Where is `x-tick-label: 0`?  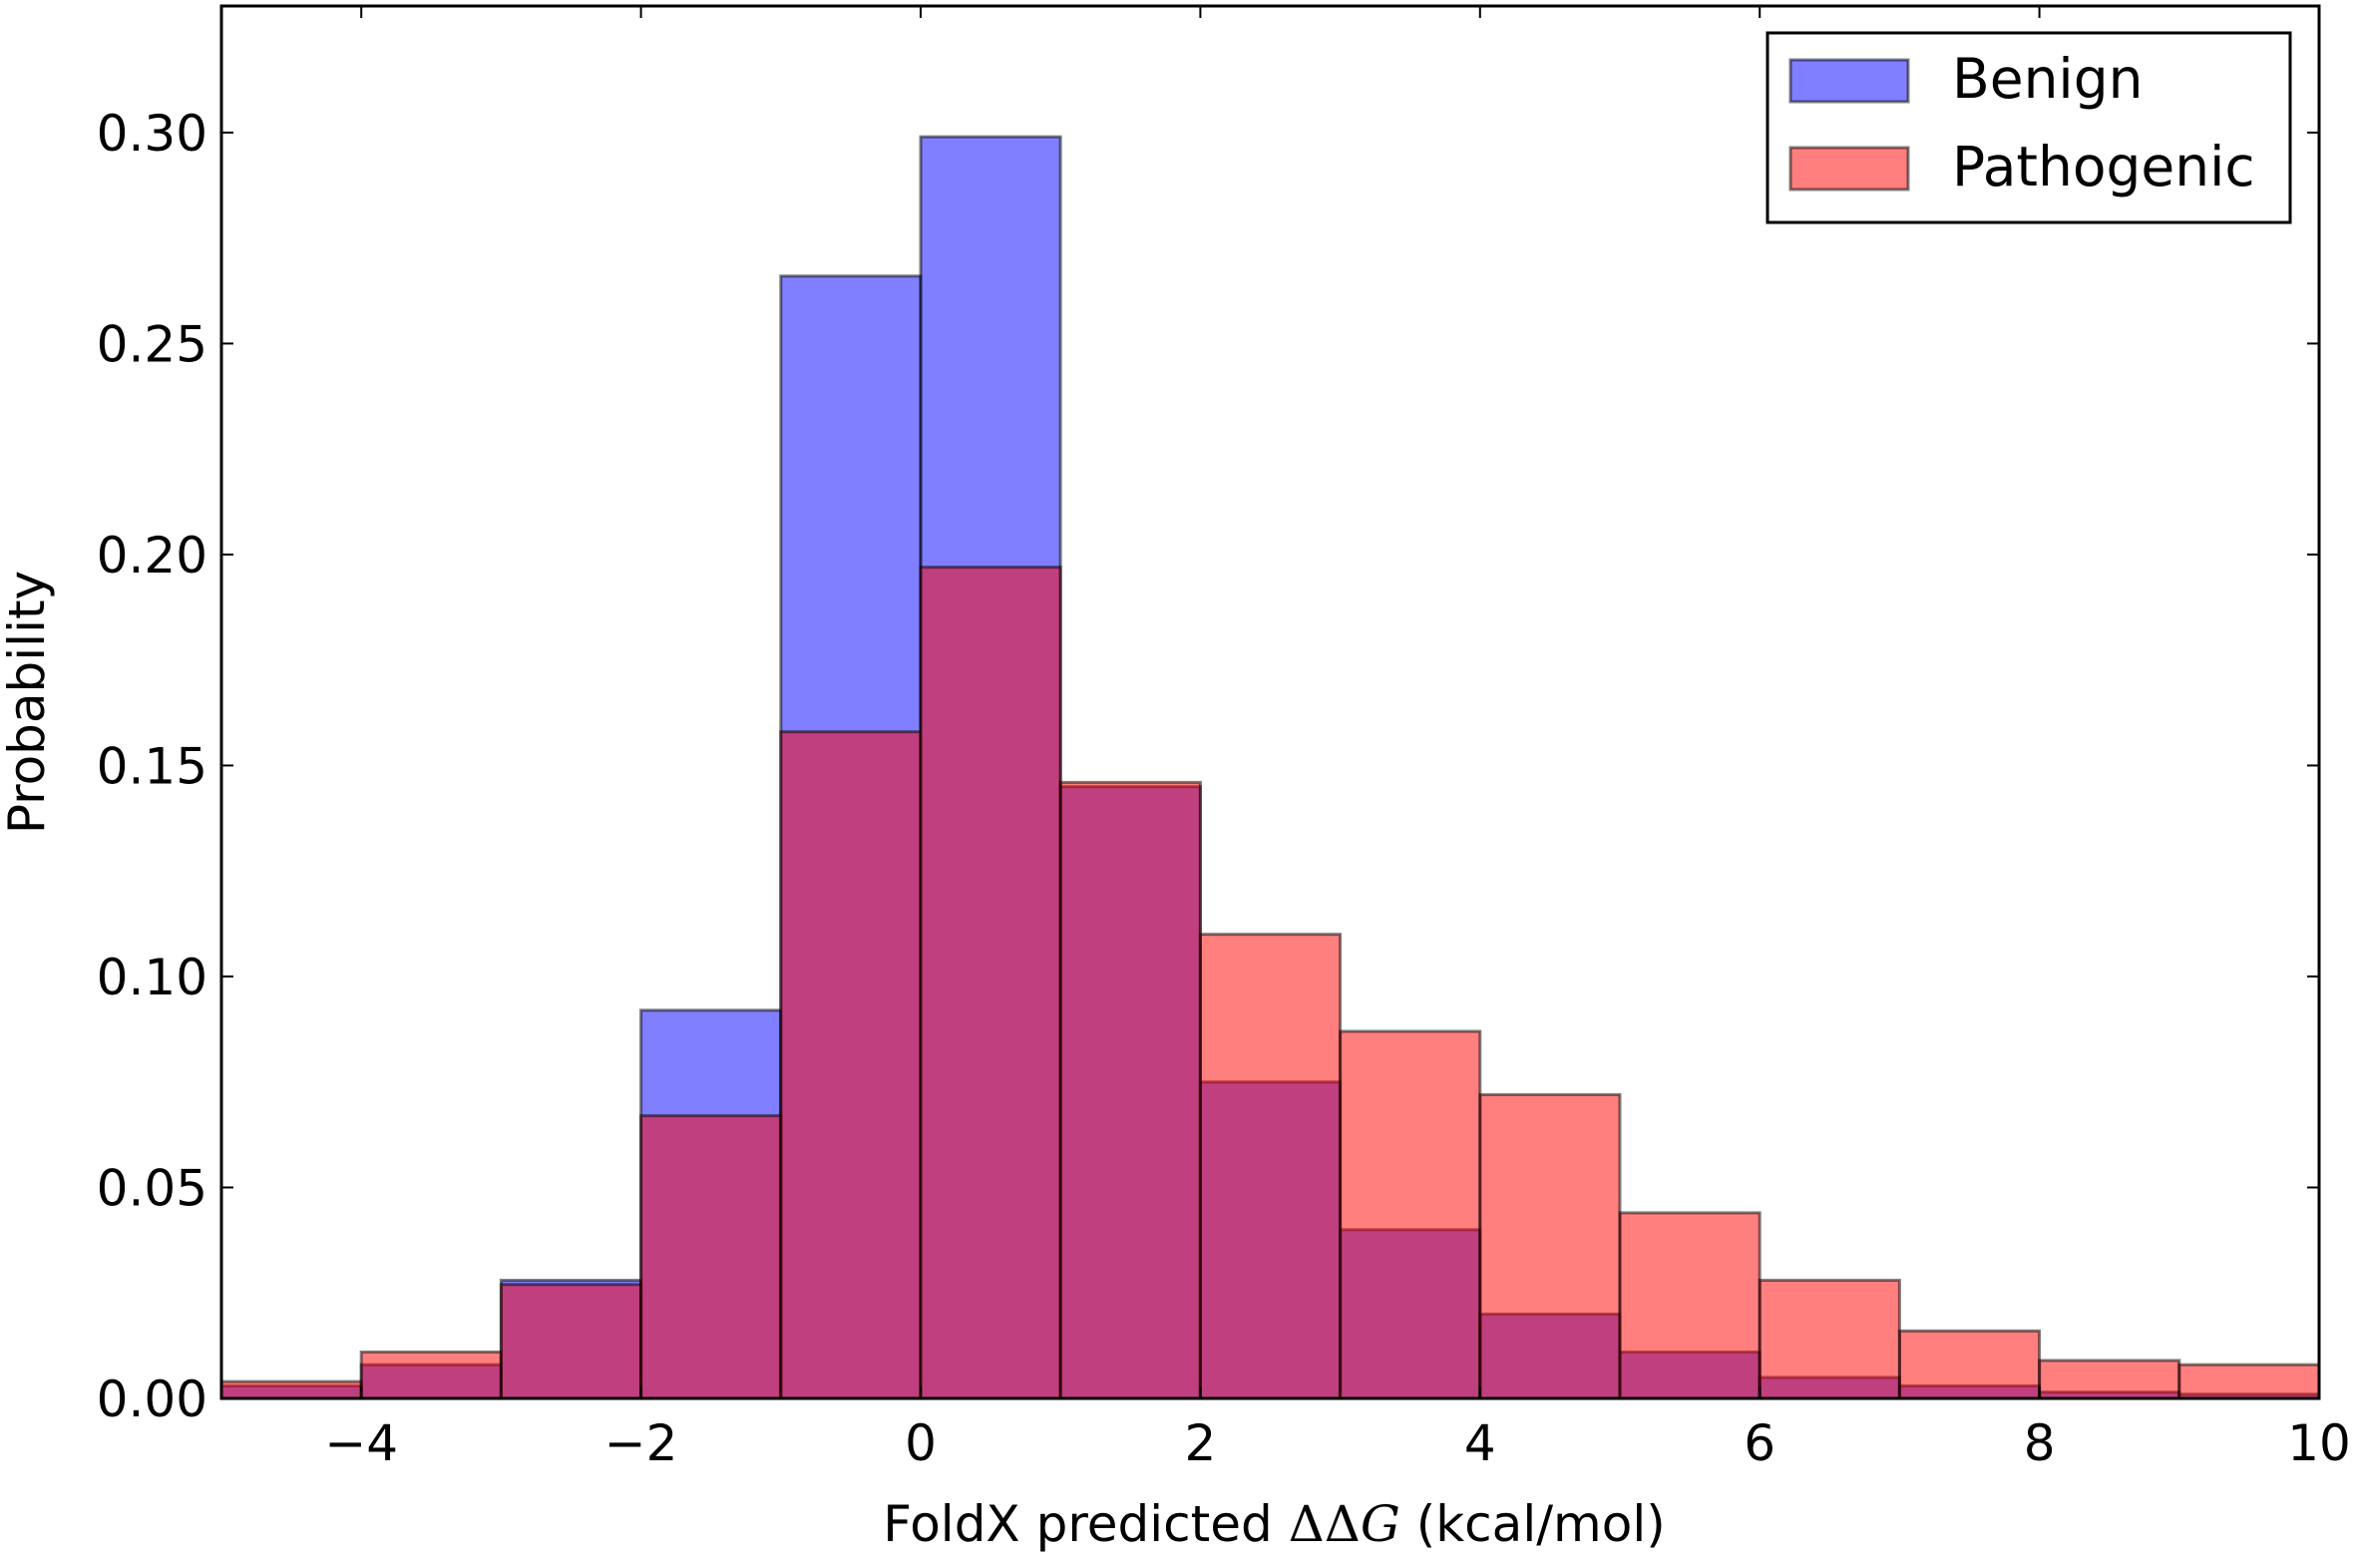
x-tick-label: 0 is located at coordinates (921, 1443).